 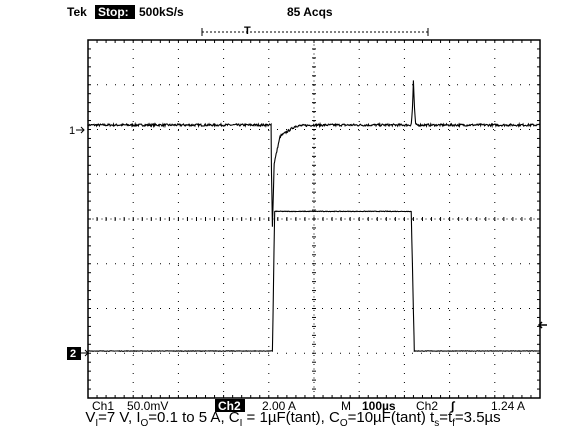 I want to click on caption-ci: = 1µF(tant), C, so click(x=291, y=417).